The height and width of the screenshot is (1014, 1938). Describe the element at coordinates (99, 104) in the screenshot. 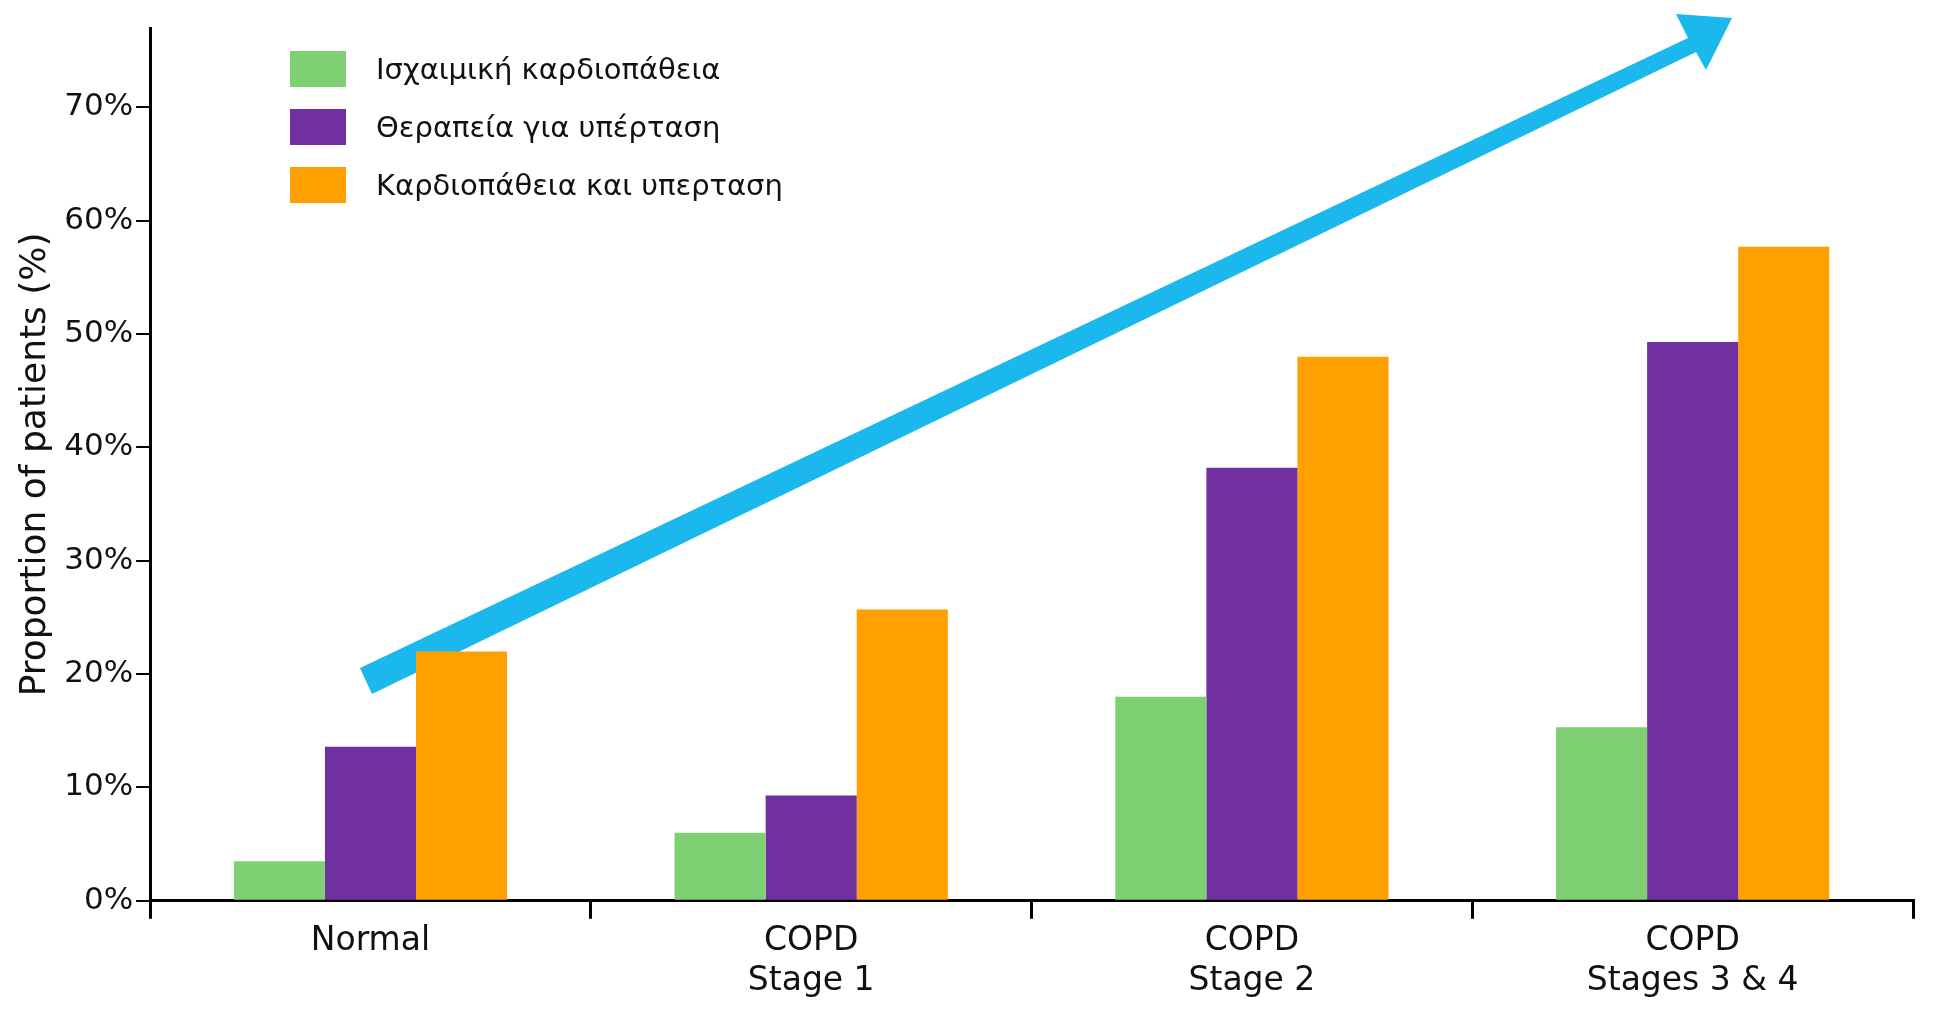

I see `y-tick-label: 70%` at that location.